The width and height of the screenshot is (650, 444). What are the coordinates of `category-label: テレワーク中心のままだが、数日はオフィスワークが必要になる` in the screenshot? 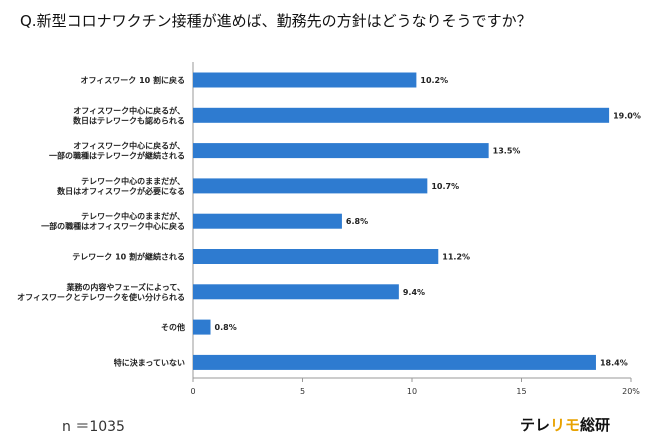 It's located at (121, 186).